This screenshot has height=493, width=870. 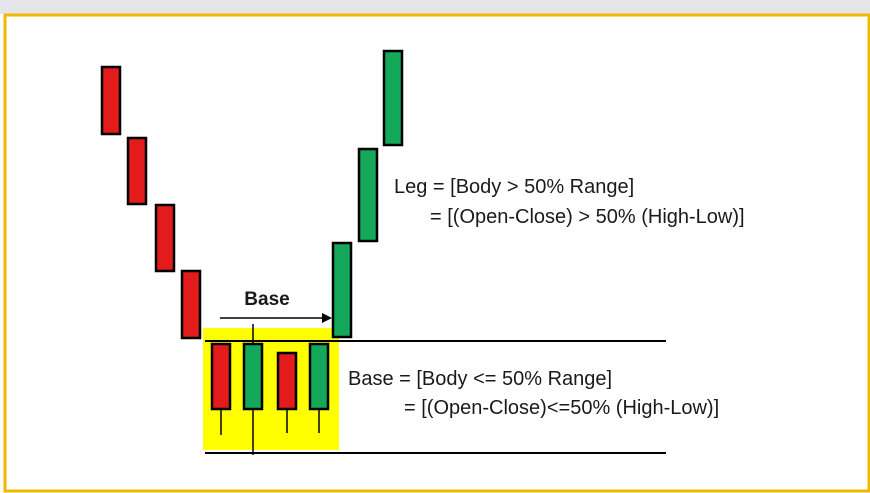 What do you see at coordinates (587, 217) in the screenshot?
I see `leg-definition-line2: = [(Open-Close) > 50% (High-Low)]` at bounding box center [587, 217].